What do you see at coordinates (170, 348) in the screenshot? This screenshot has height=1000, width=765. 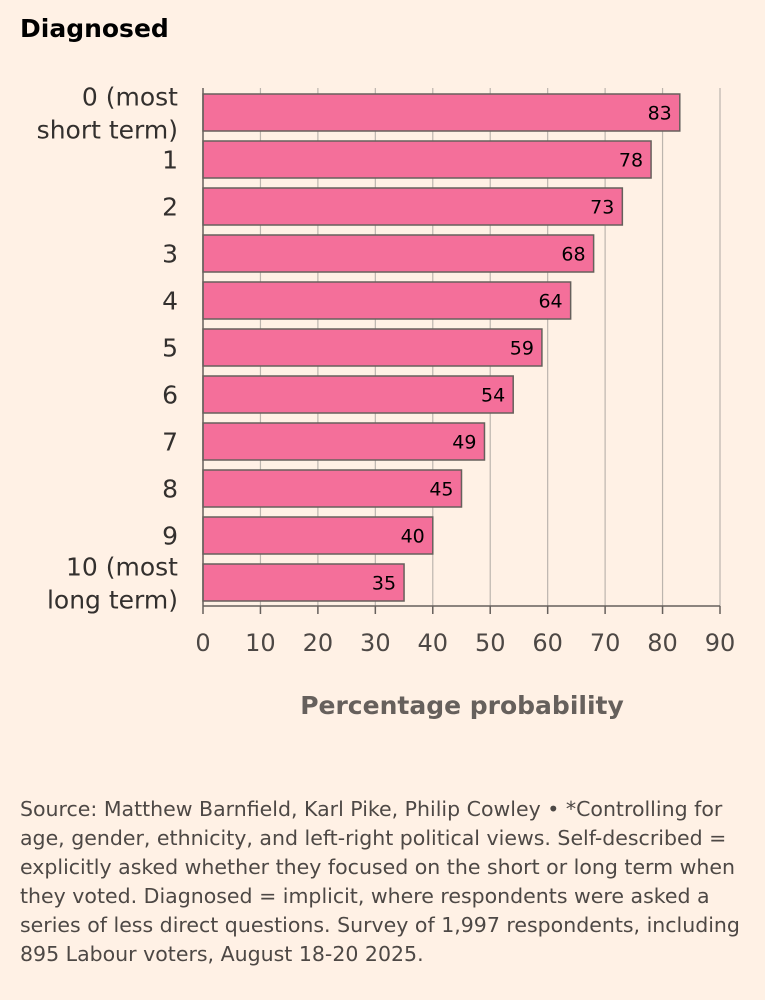 I see `category-label-5: 5` at bounding box center [170, 348].